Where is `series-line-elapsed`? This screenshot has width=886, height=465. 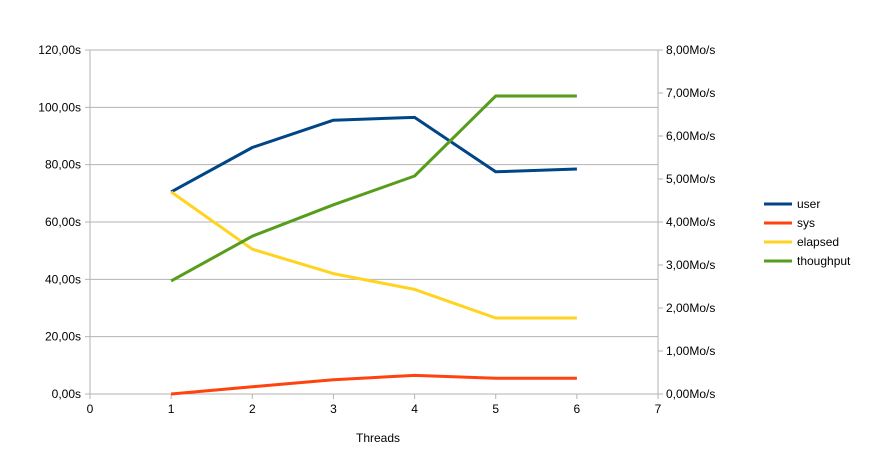 series-line-elapsed is located at coordinates (373, 255).